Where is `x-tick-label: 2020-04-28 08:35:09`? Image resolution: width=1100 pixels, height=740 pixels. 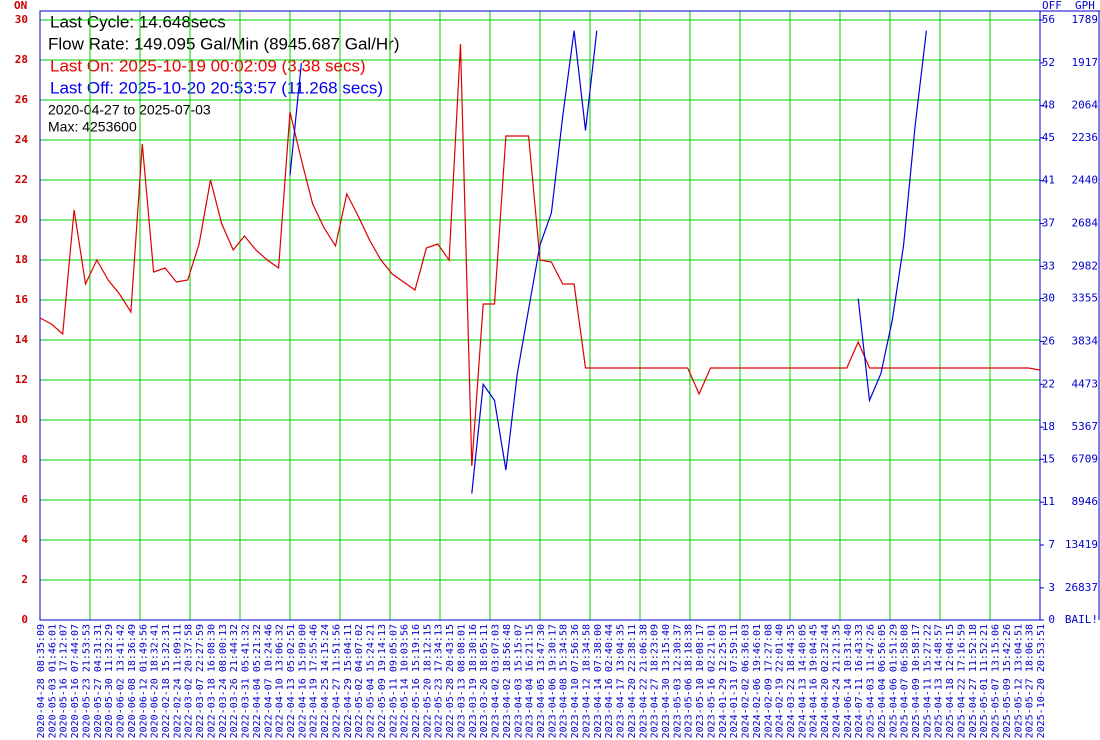 x-tick-label: 2020-04-28 08:35:09 is located at coordinates (41, 681).